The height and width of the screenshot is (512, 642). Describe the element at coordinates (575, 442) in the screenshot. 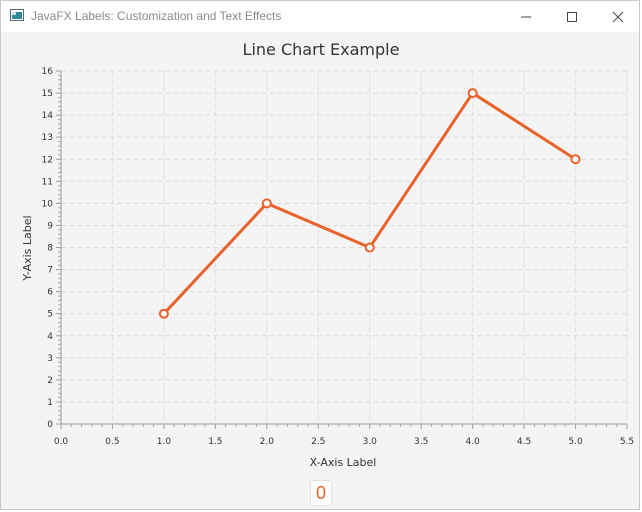

I see `x-tick-label: 5.0` at that location.